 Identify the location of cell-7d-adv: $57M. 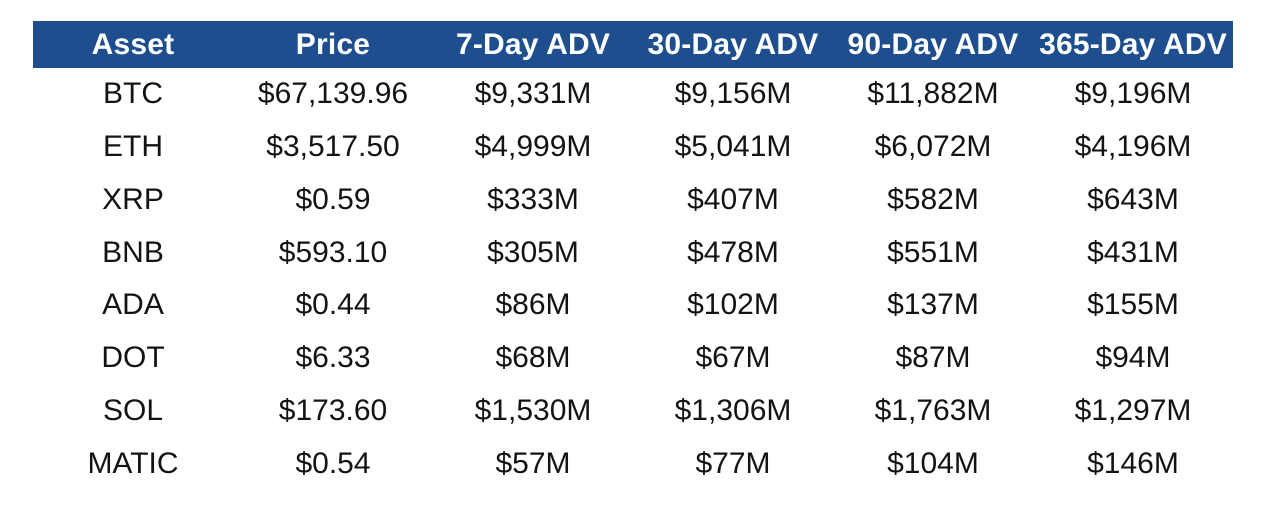
(533, 463).